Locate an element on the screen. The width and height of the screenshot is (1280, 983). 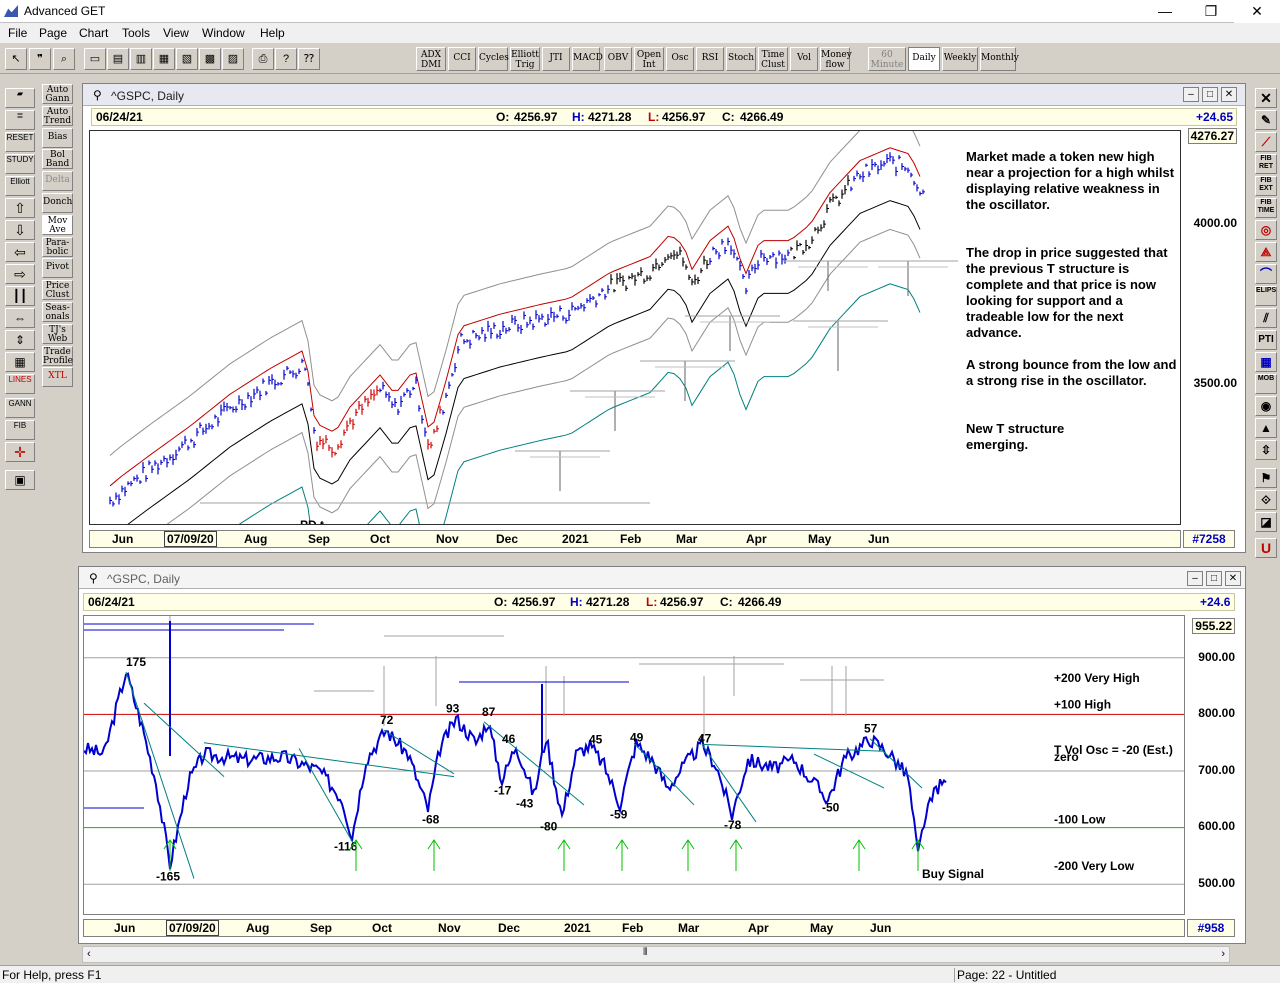
quote-icon: ❞ is located at coordinates (40, 59).